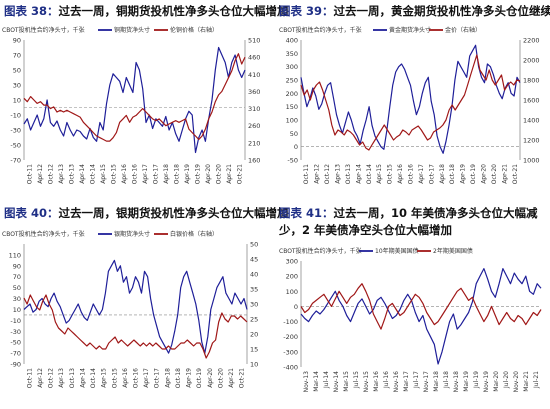 Image resolution: width=550 pixels, height=409 pixels. I want to click on x-tick-label: Nov-15, so click(366, 382).